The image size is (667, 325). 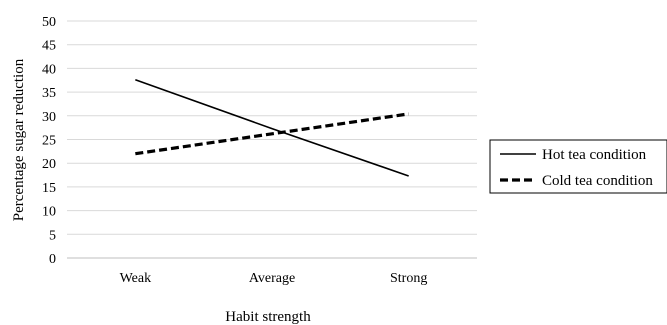 What do you see at coordinates (49, 117) in the screenshot?
I see `y-tick-label: 30` at bounding box center [49, 117].